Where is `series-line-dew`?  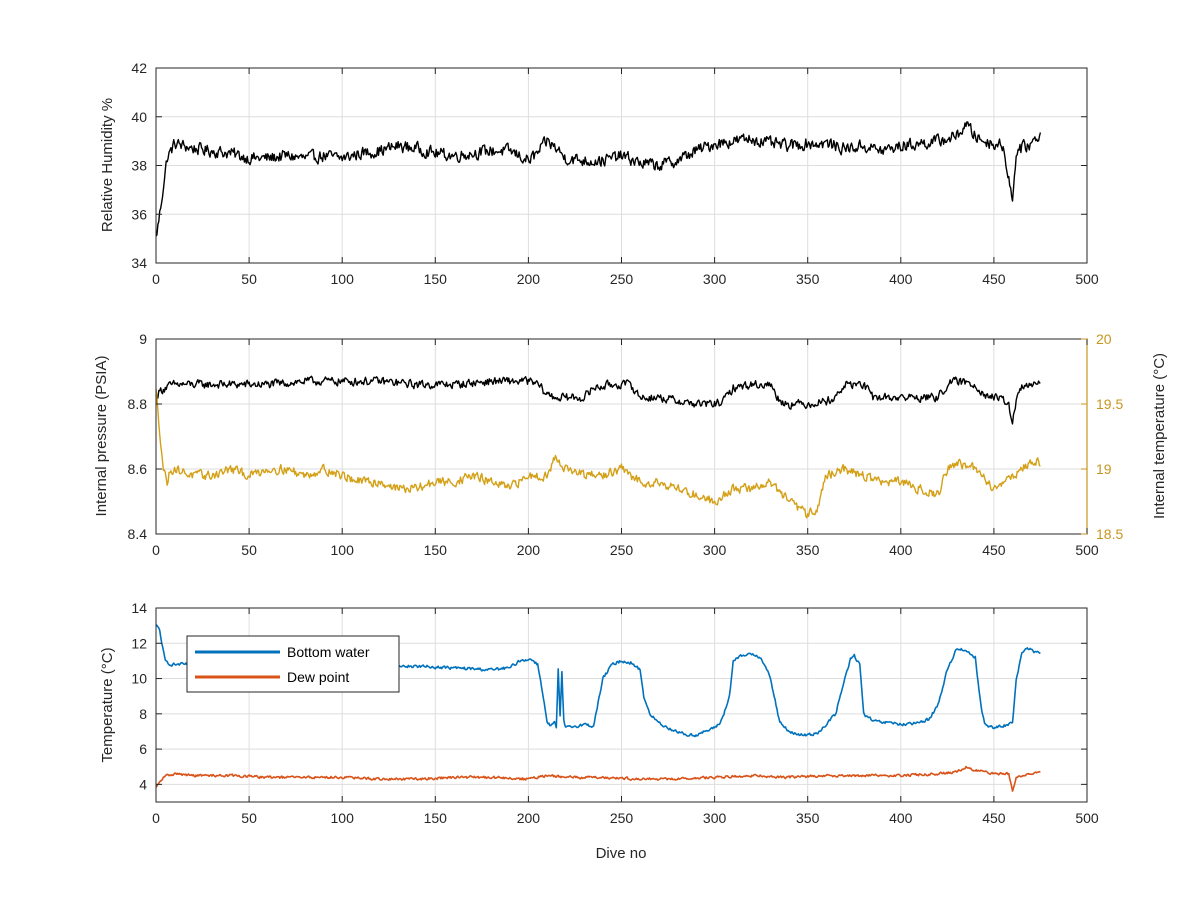
series-line-dew is located at coordinates (598, 778).